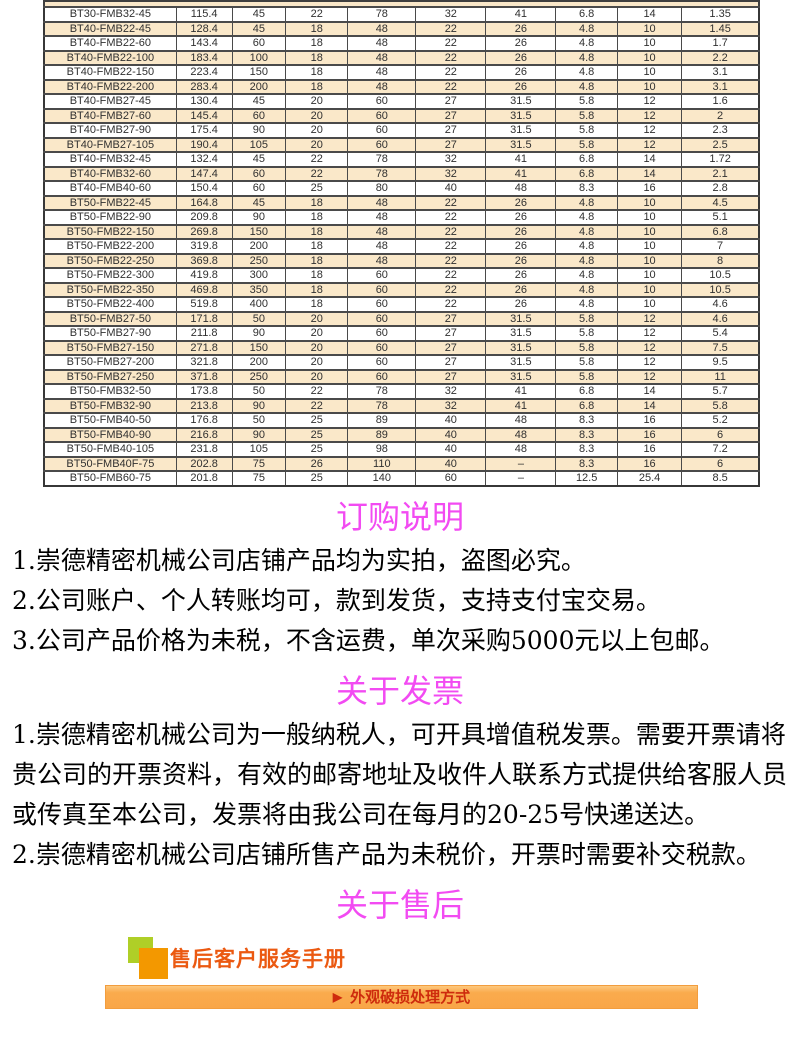 Image resolution: width=800 pixels, height=1063 pixels. What do you see at coordinates (401, 173) in the screenshot?
I see `table-row: BT40-FMB32-60 147.4 60 22 78 32 41 6.8 14 2.1` at bounding box center [401, 173].